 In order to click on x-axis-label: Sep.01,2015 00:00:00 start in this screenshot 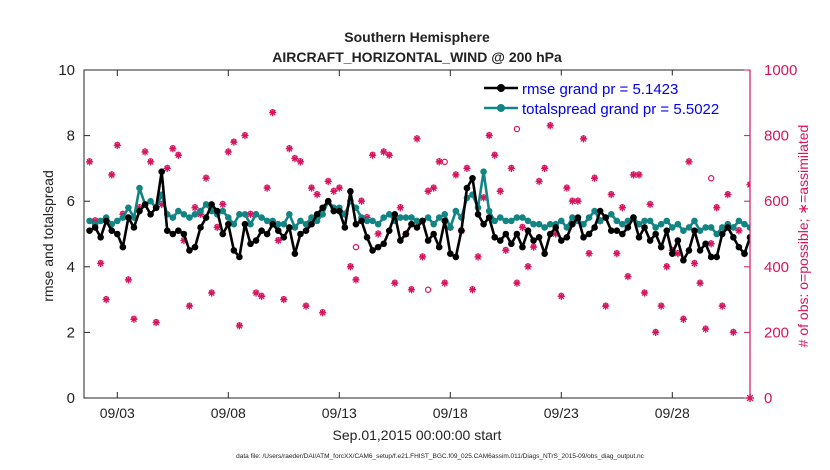, I will do `click(417, 435)`.